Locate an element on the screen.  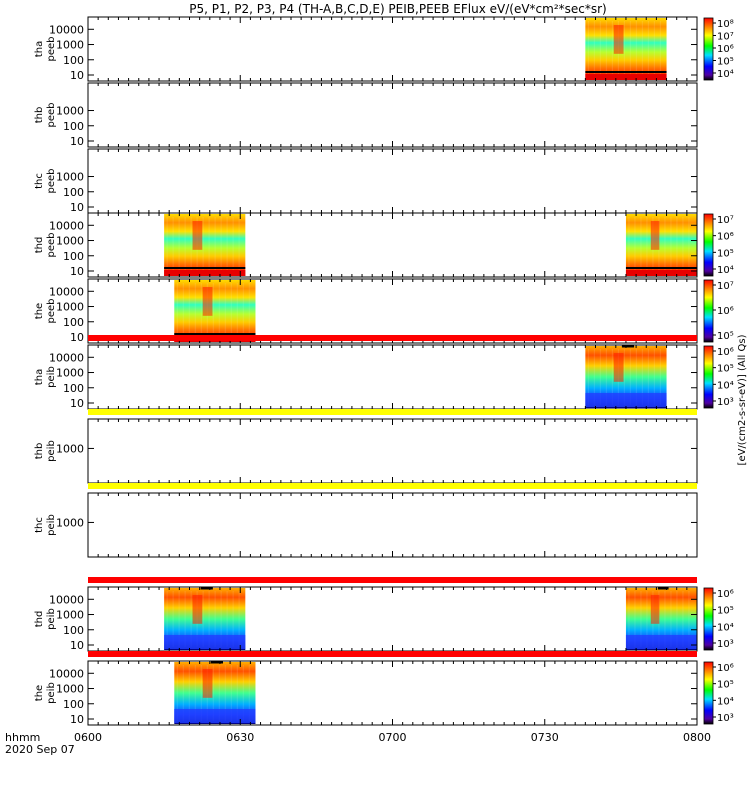
panel-thb-peeb: 10 100 1000 thb peeb is located at coordinates (366, 115).